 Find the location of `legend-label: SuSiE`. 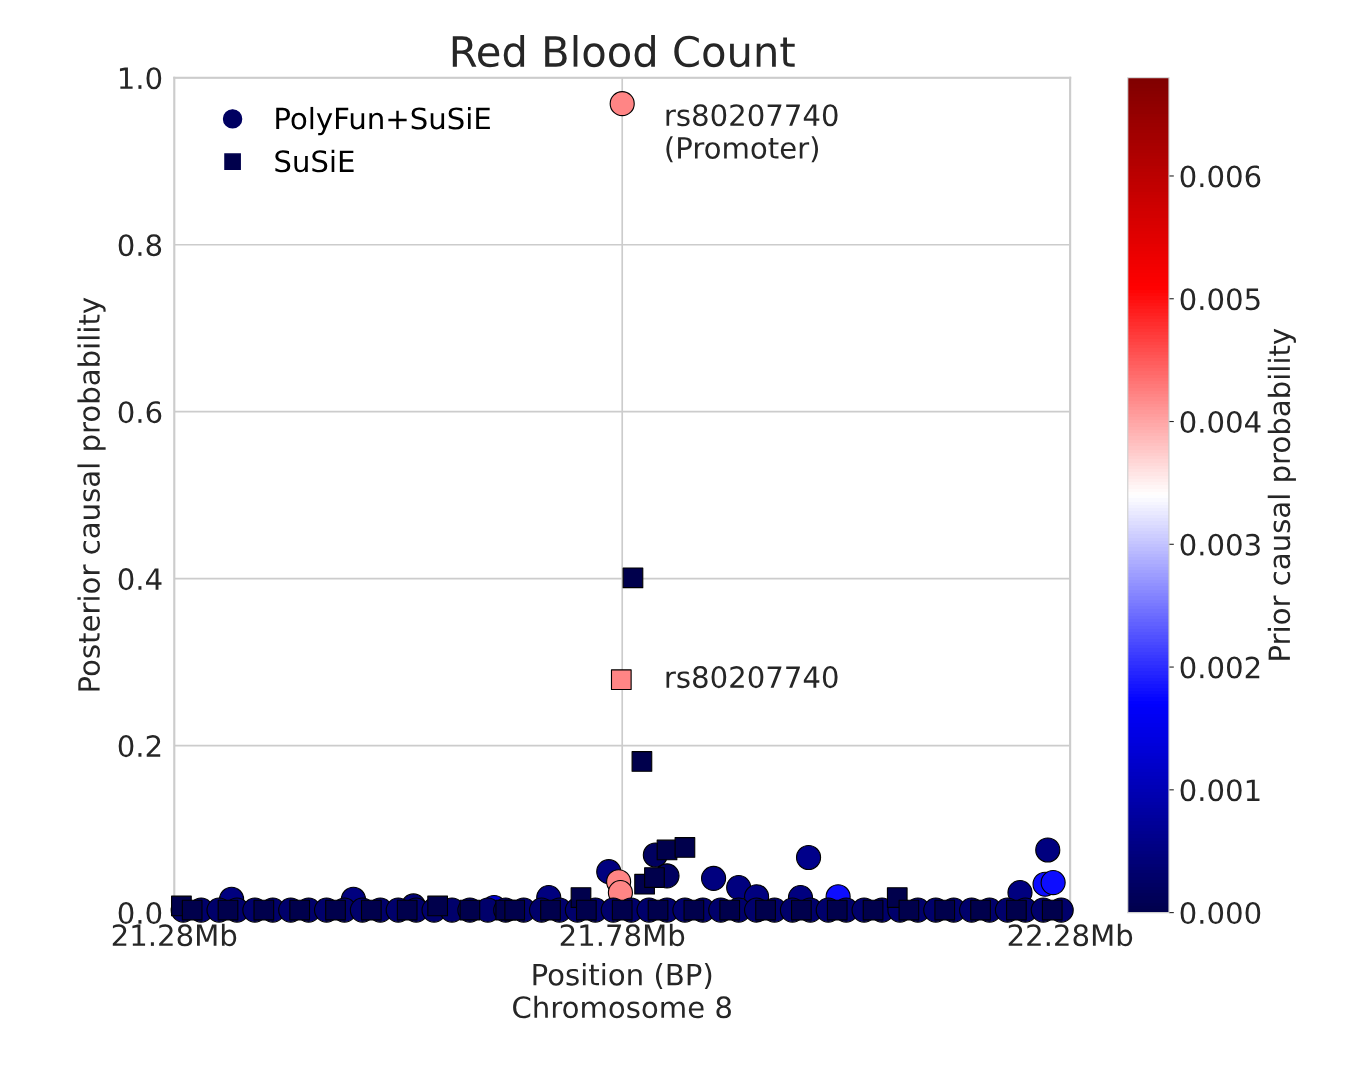

legend-label: SuSiE is located at coordinates (314, 161).